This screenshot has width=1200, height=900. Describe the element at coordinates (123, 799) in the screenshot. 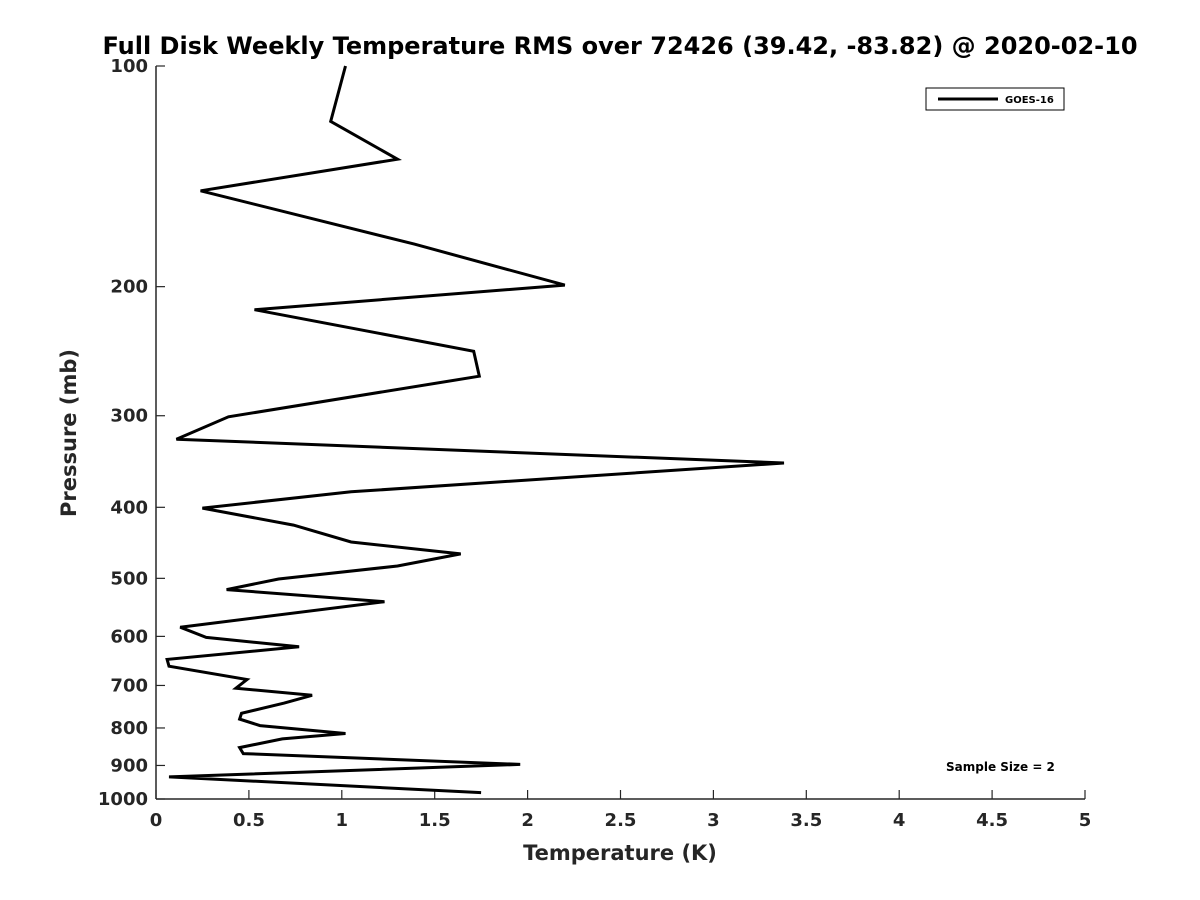

I see `y-tick-label: 1000` at that location.